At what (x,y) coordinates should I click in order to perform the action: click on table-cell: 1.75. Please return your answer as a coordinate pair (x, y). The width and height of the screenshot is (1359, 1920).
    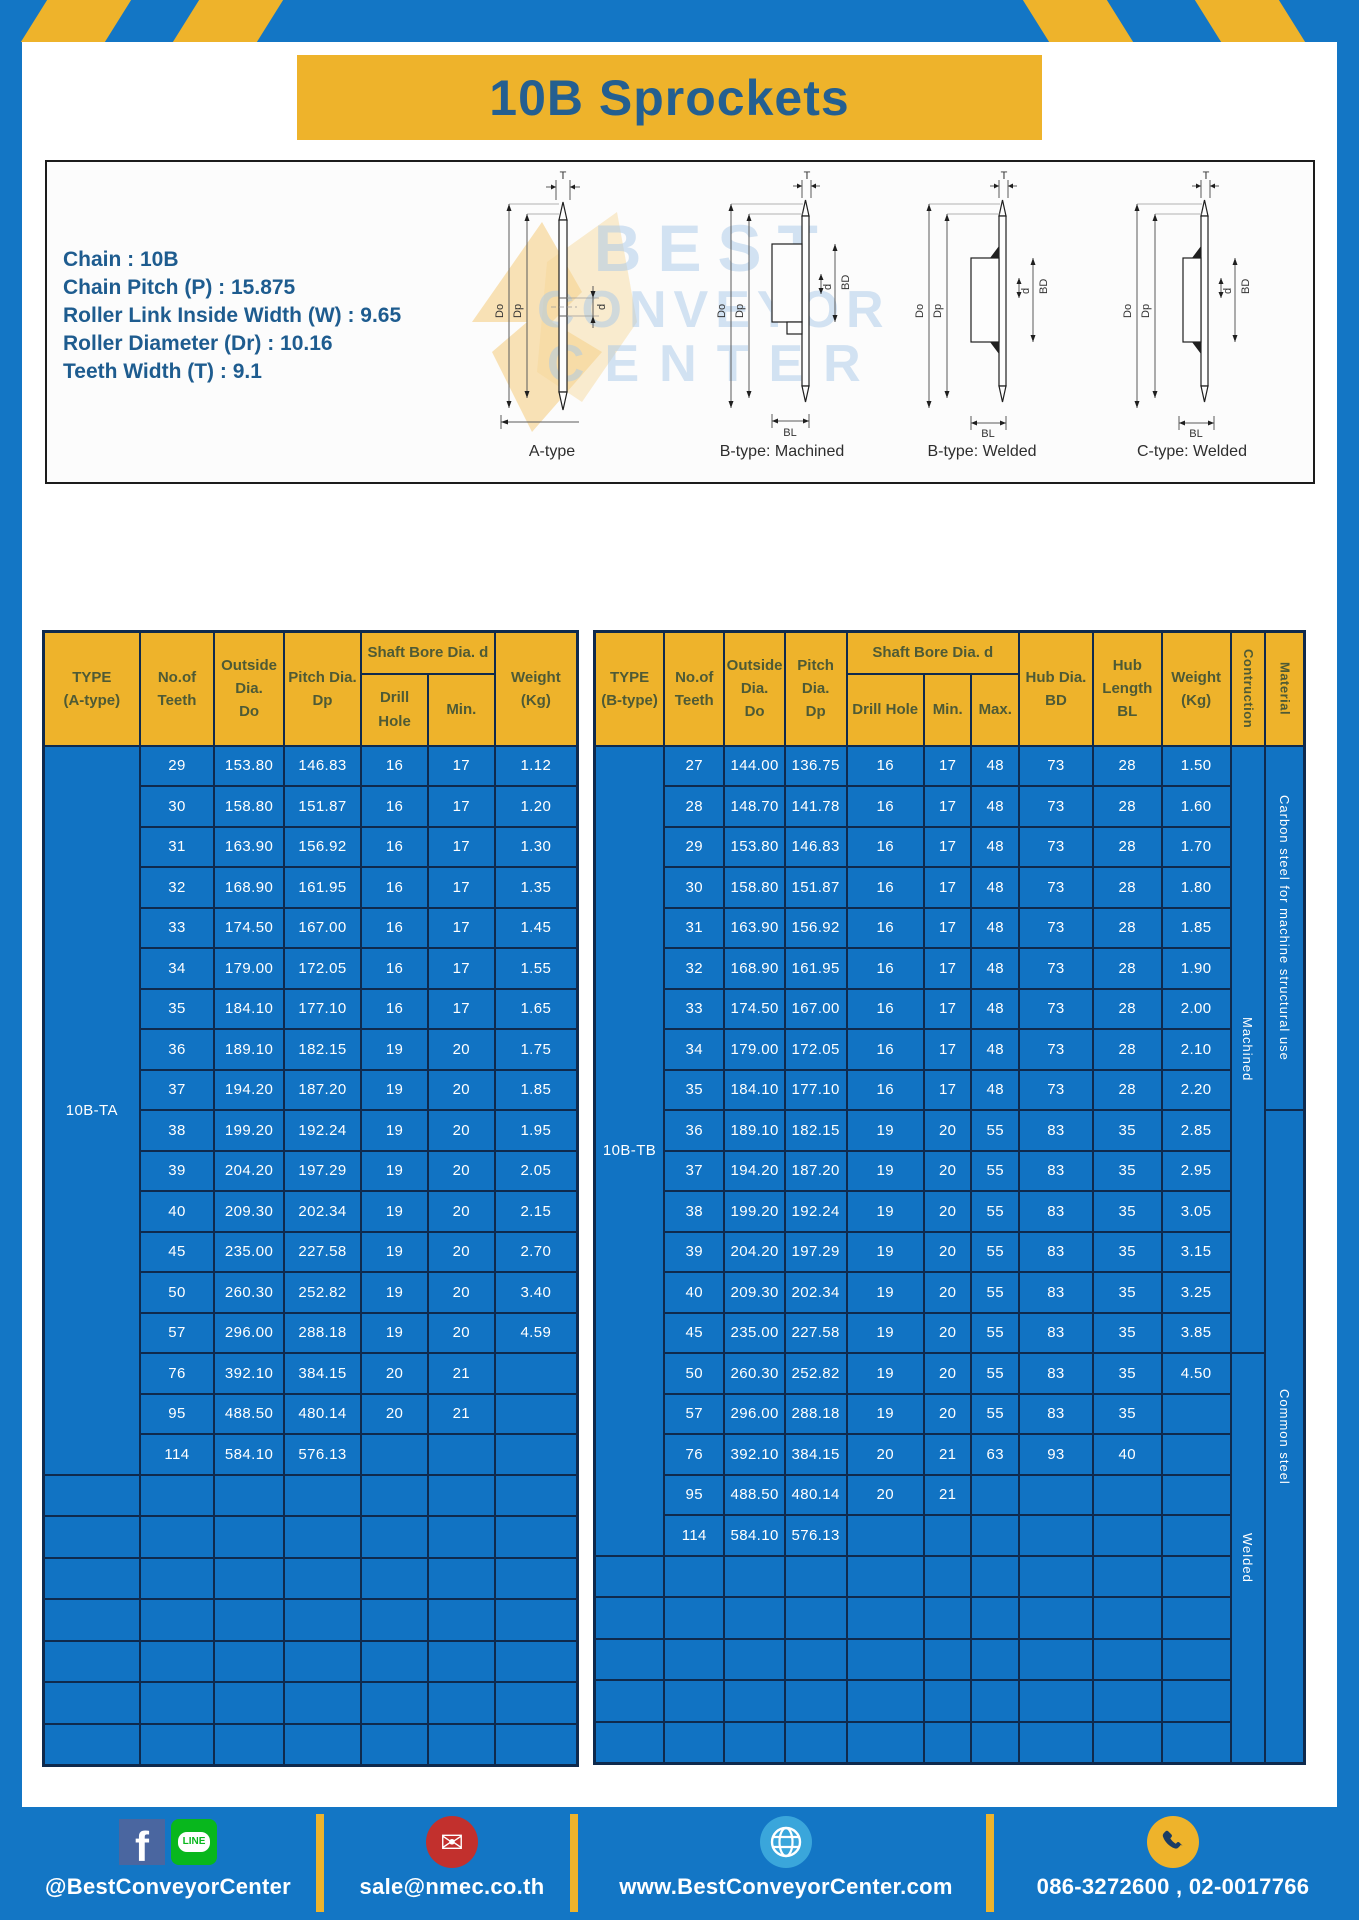
    Looking at the image, I should click on (536, 1049).